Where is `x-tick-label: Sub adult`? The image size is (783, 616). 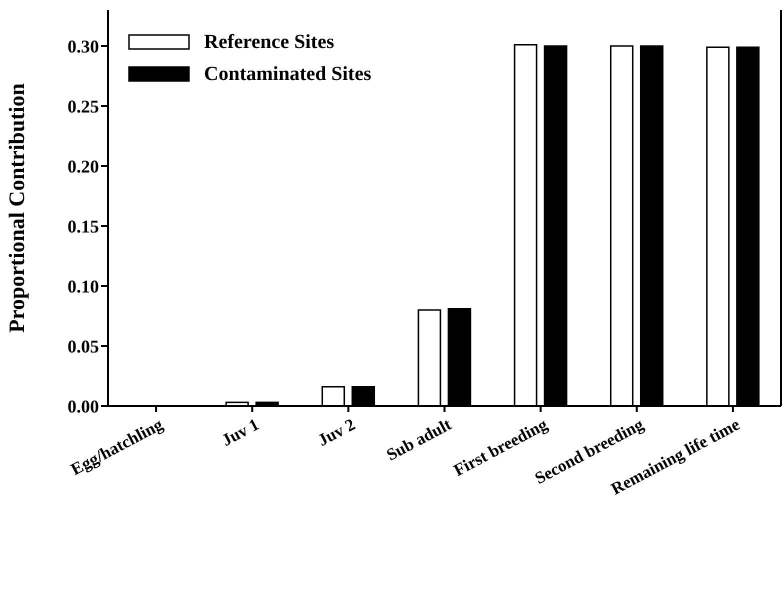
x-tick-label: Sub adult is located at coordinates (419, 439).